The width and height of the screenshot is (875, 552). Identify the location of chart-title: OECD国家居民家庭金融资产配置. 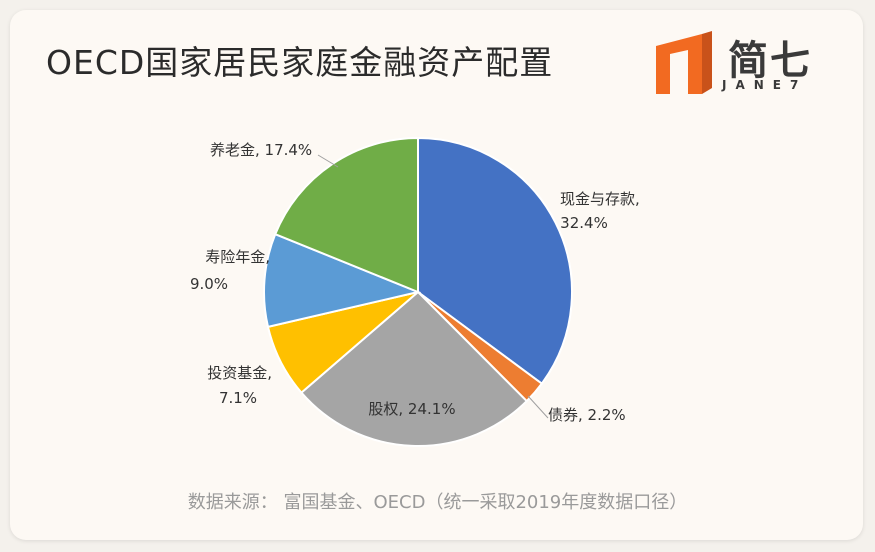
(300, 62).